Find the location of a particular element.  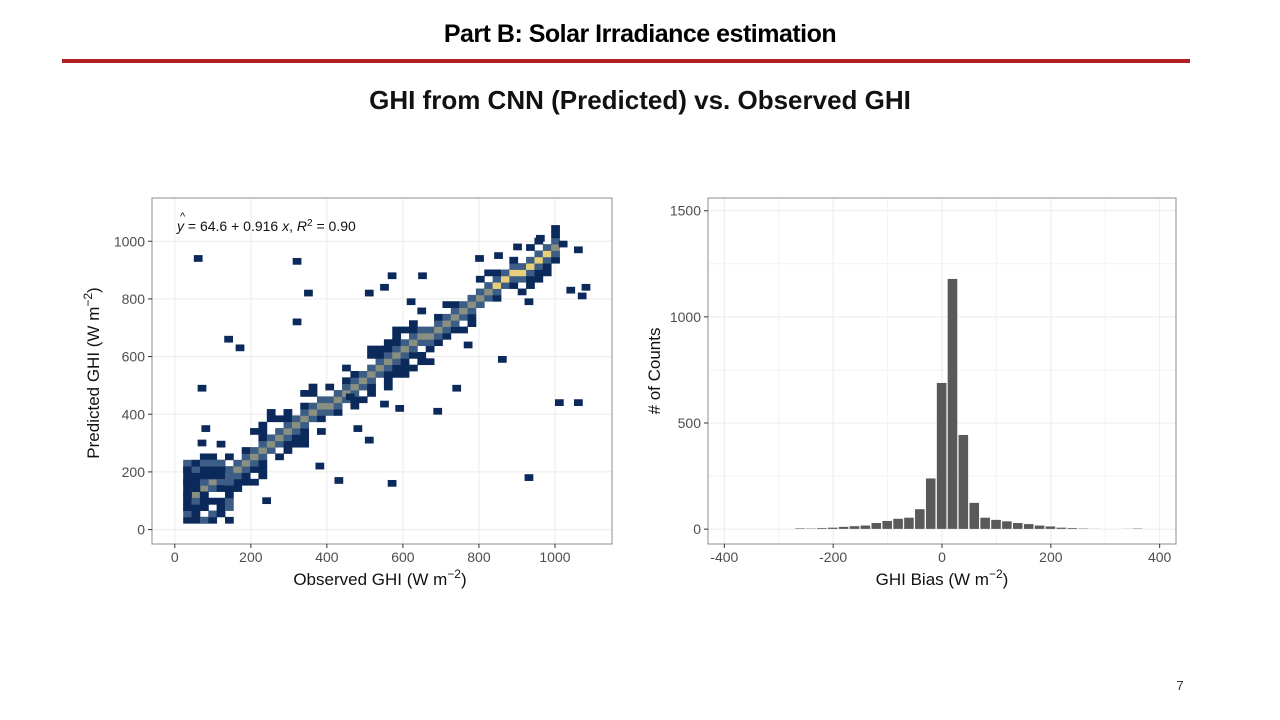

histogram-x-tick-label: 0 is located at coordinates (942, 557).